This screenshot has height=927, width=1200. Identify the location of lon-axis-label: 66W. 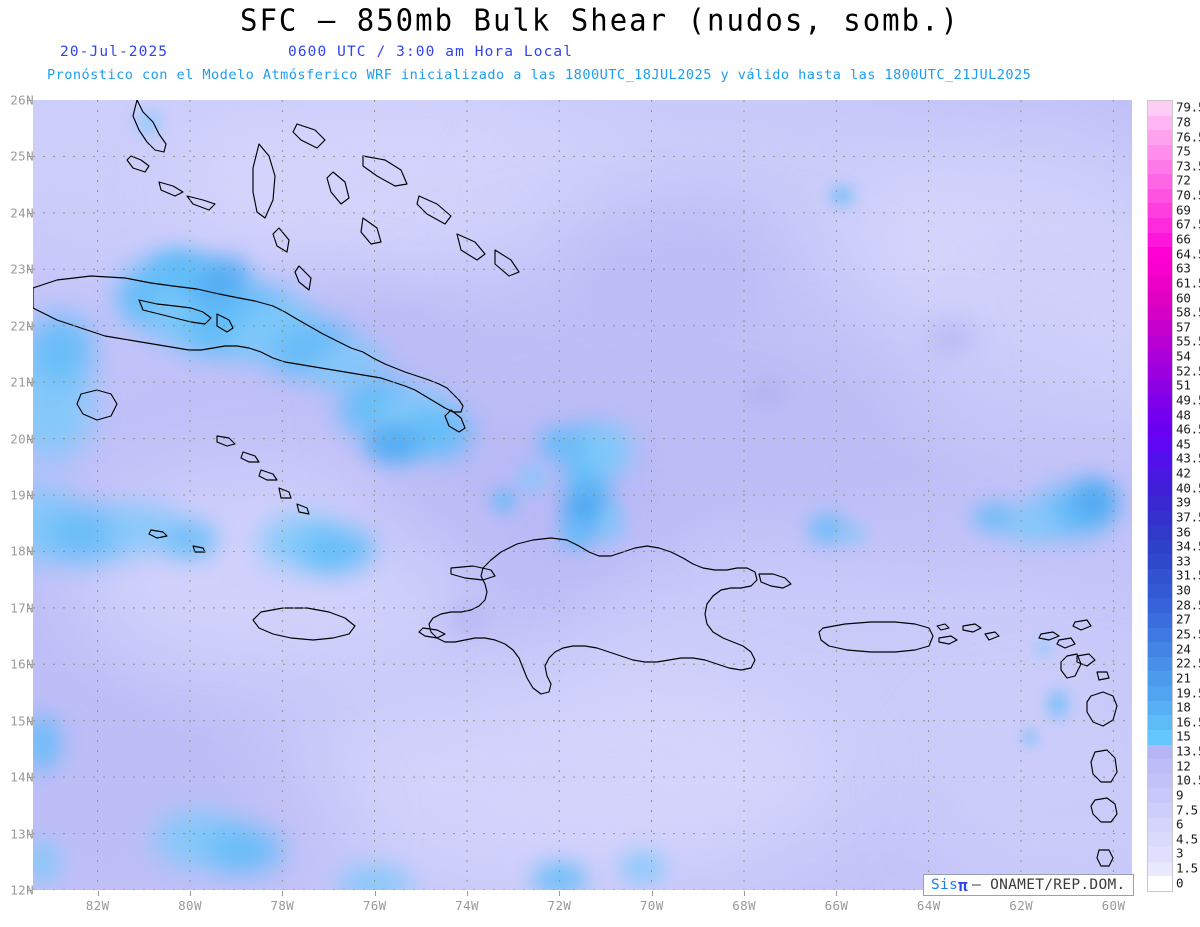
(836, 905).